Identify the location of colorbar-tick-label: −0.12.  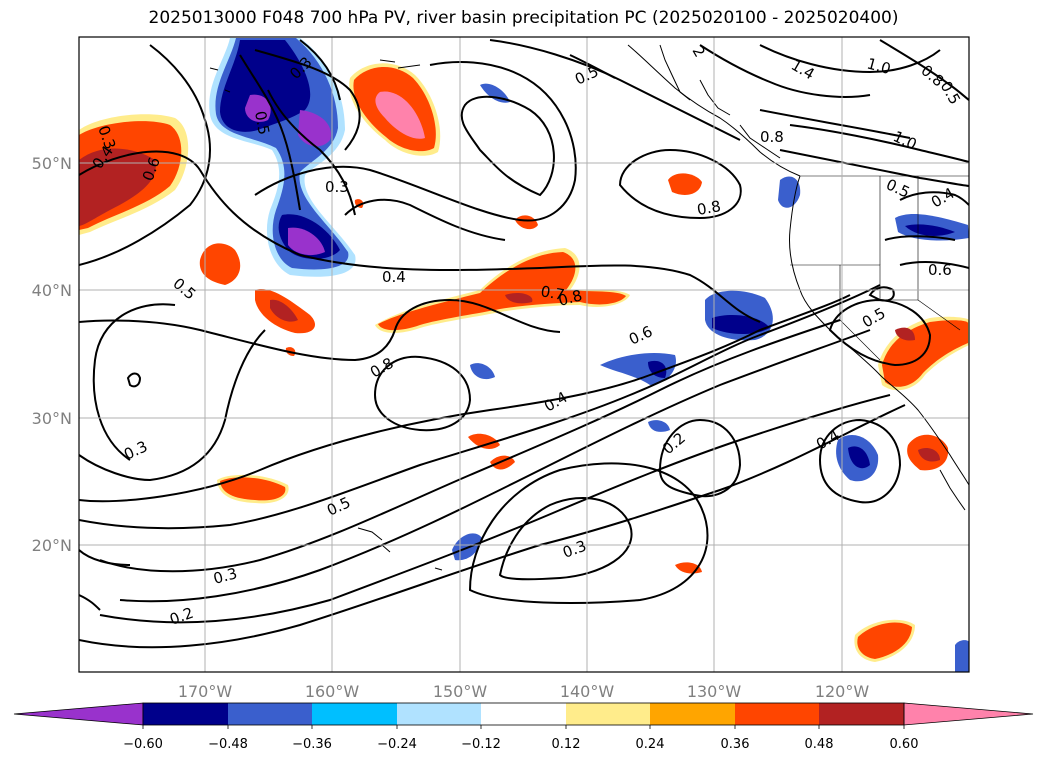
(481, 744).